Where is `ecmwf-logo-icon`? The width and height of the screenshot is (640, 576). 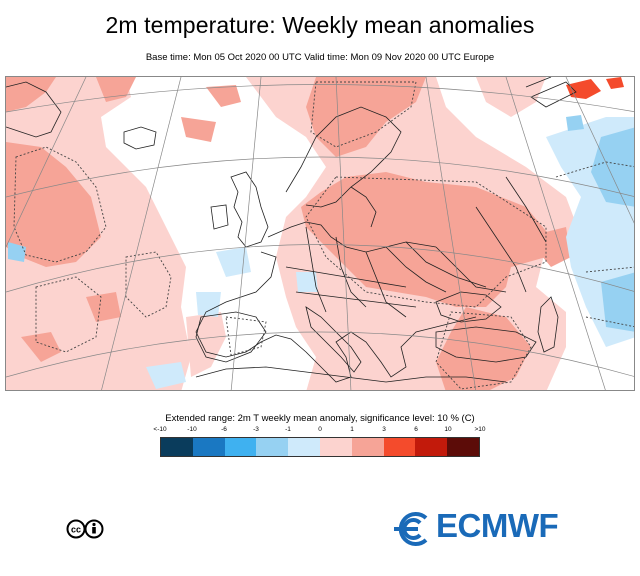 ecmwf-logo-icon is located at coordinates (411, 529).